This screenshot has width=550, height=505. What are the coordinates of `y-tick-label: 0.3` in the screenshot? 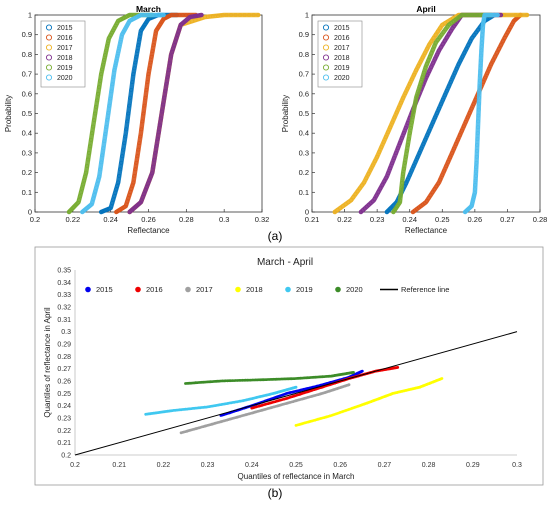 It's located at (27, 152).